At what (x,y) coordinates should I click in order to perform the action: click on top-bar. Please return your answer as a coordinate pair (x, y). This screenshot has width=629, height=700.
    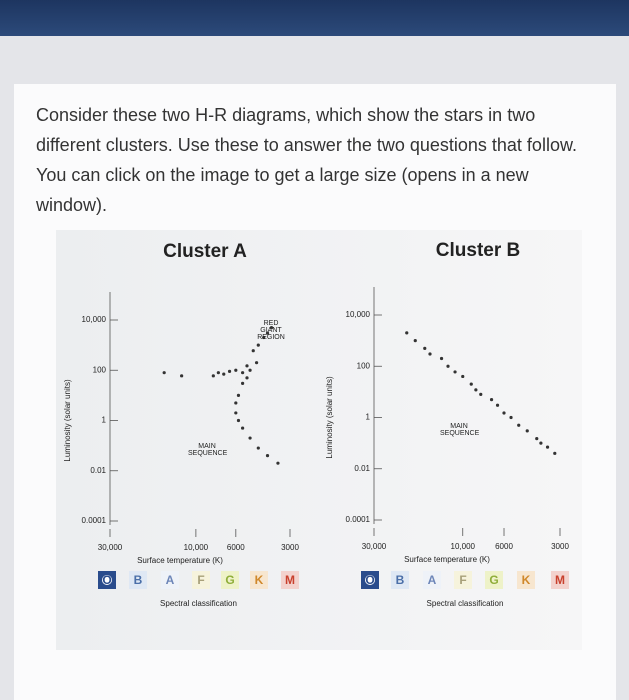
    Looking at the image, I should click on (314, 18).